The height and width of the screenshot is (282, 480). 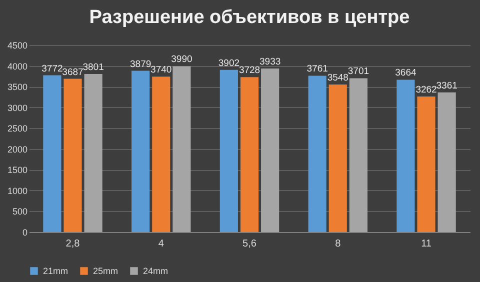 I want to click on data-label: 3728, so click(x=249, y=70).